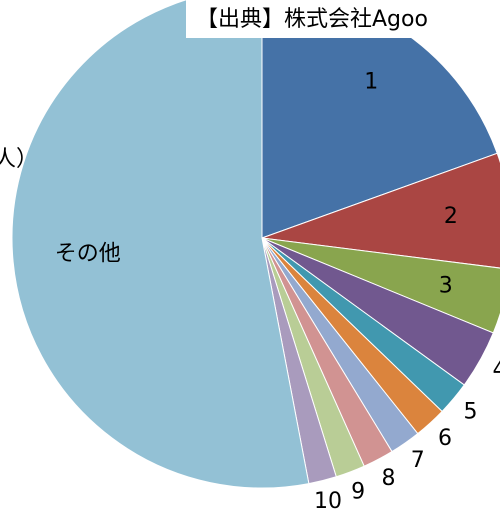 This screenshot has height=528, width=500. Describe the element at coordinates (328, 501) in the screenshot. I see `slice-label: 10` at that location.